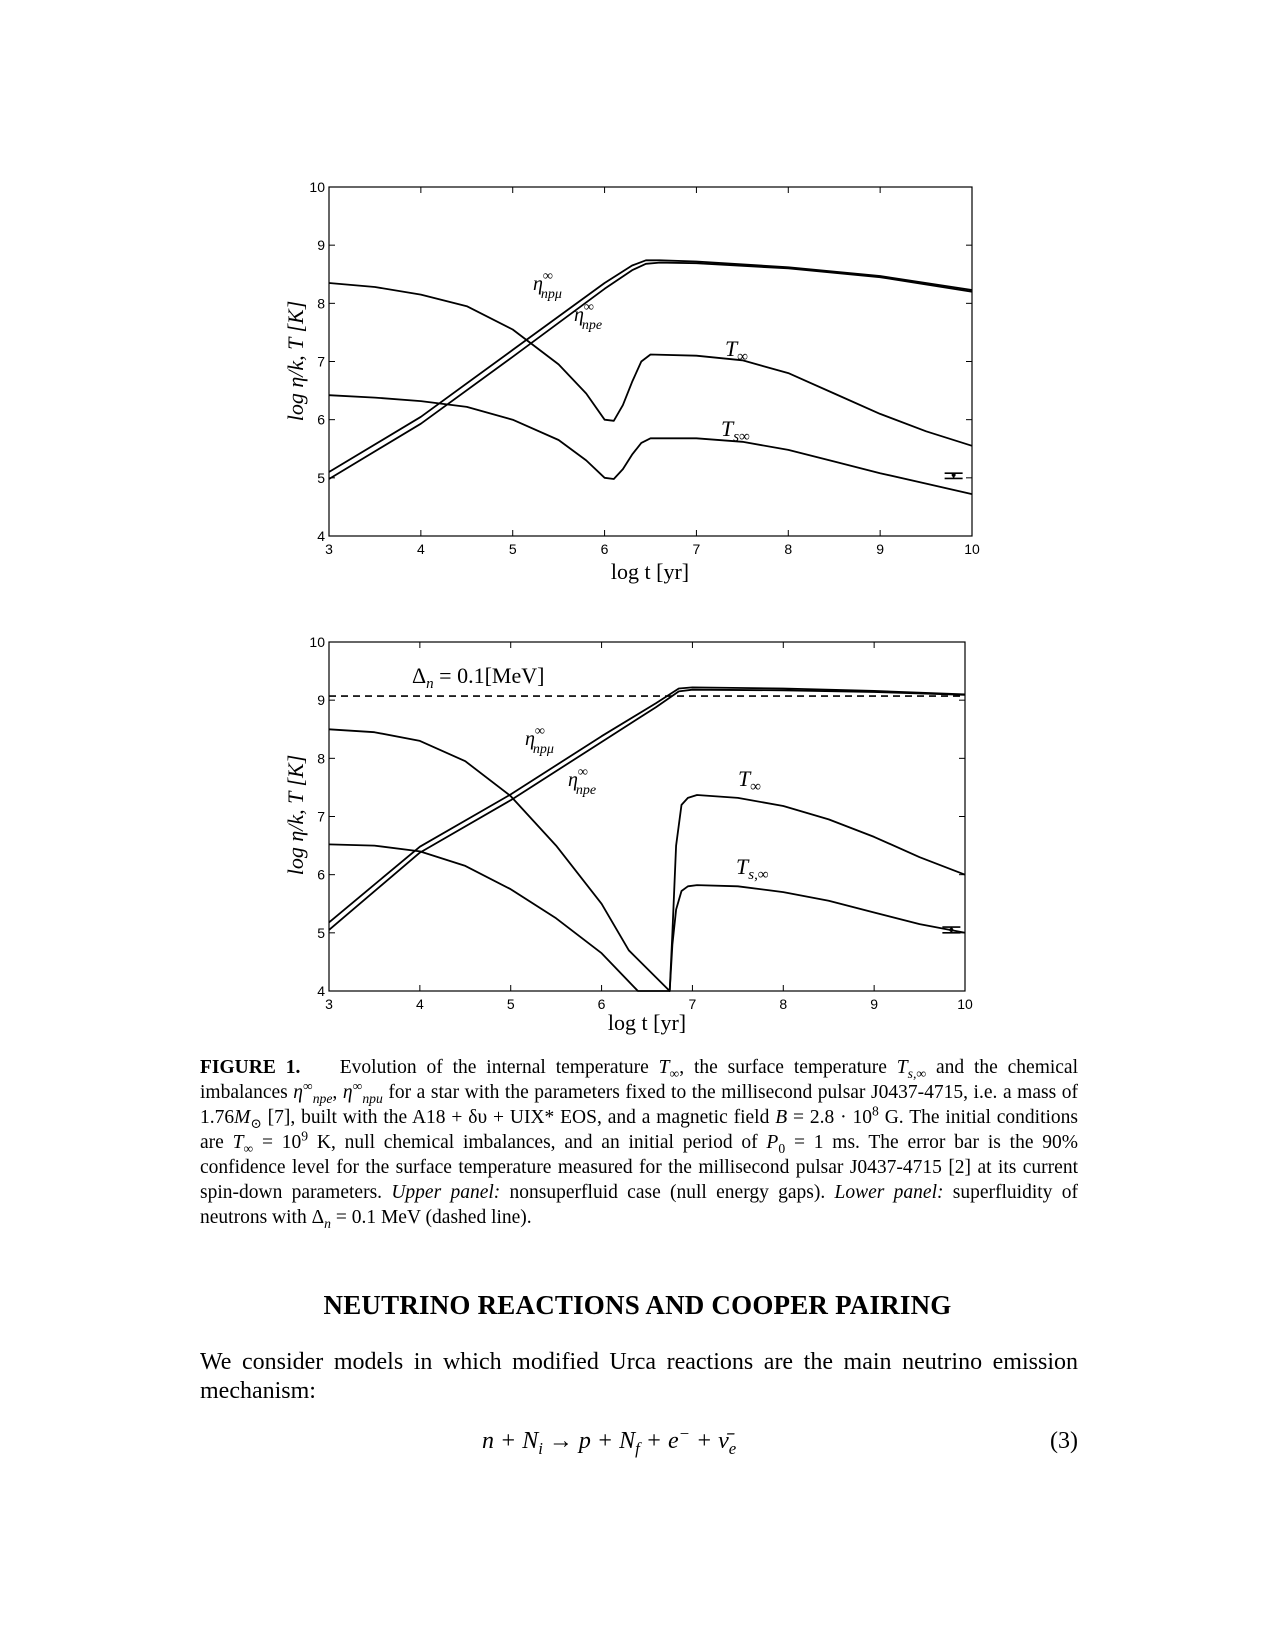 This screenshot has width=1275, height=1650. What do you see at coordinates (735, 430) in the screenshot?
I see `label-Ts-inf: Ts∞` at bounding box center [735, 430].